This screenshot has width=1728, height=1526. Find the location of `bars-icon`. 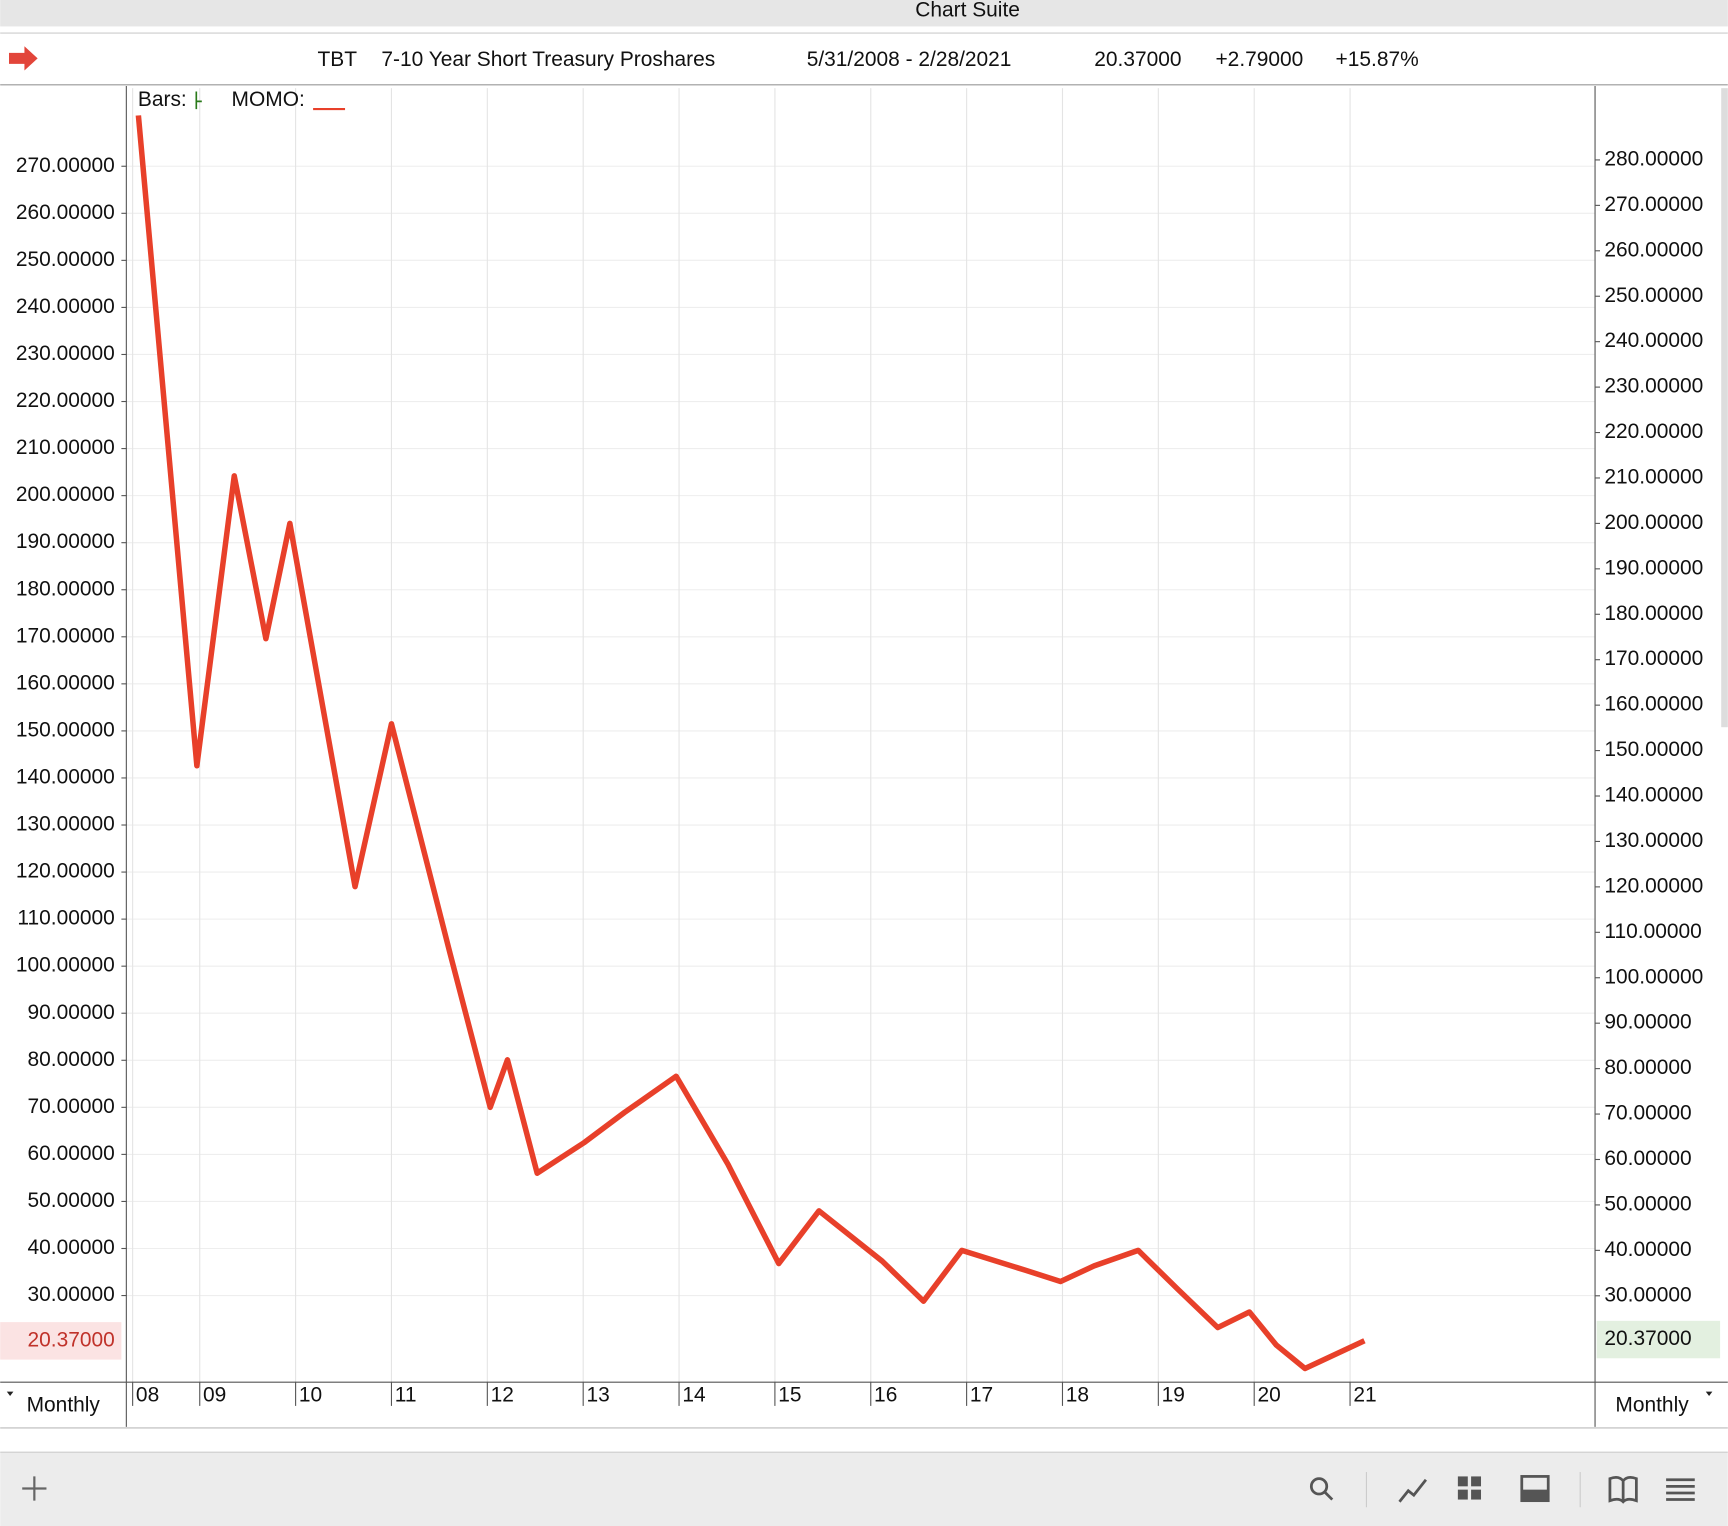

bars-icon is located at coordinates (198, 100).